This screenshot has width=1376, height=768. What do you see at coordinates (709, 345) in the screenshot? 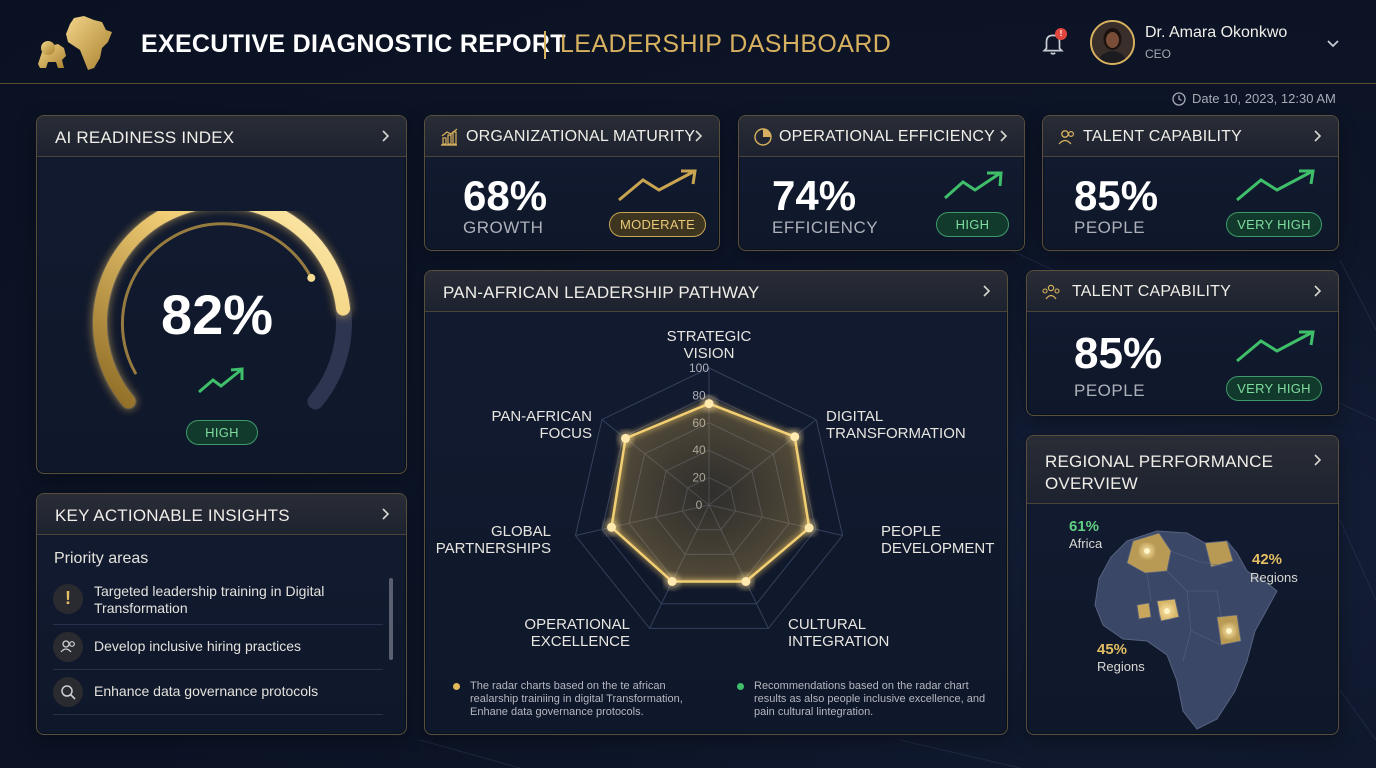
I see `radar-category-label: STRATEGIC VISION` at bounding box center [709, 345].